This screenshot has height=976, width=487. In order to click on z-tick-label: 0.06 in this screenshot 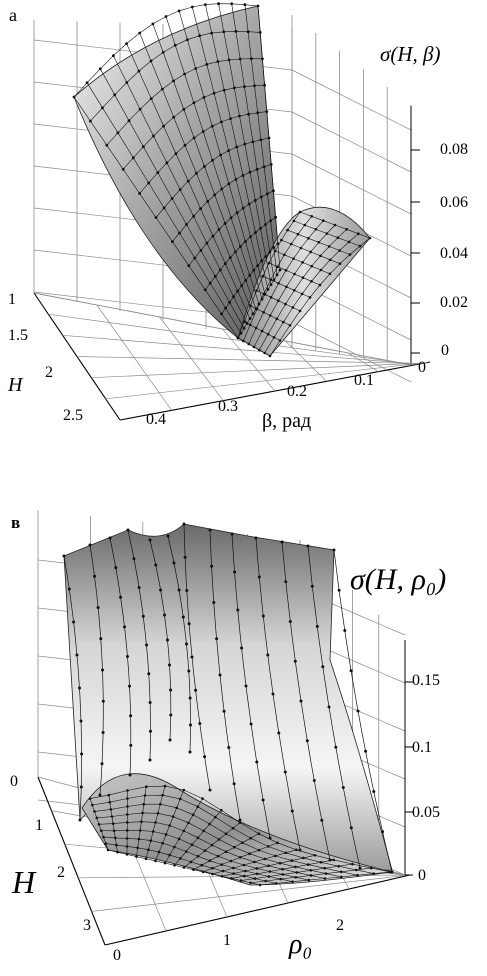, I will do `click(454, 202)`.